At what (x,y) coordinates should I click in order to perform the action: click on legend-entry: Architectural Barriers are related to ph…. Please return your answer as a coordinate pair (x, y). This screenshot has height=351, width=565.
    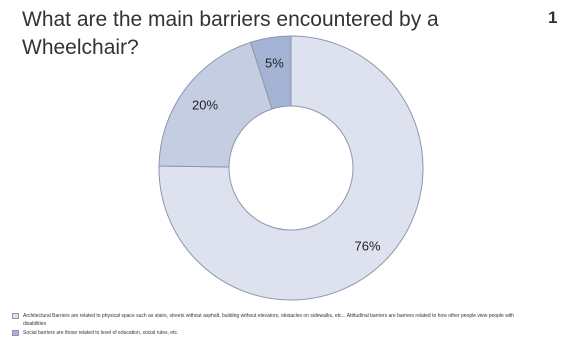
    Looking at the image, I should click on (272, 320).